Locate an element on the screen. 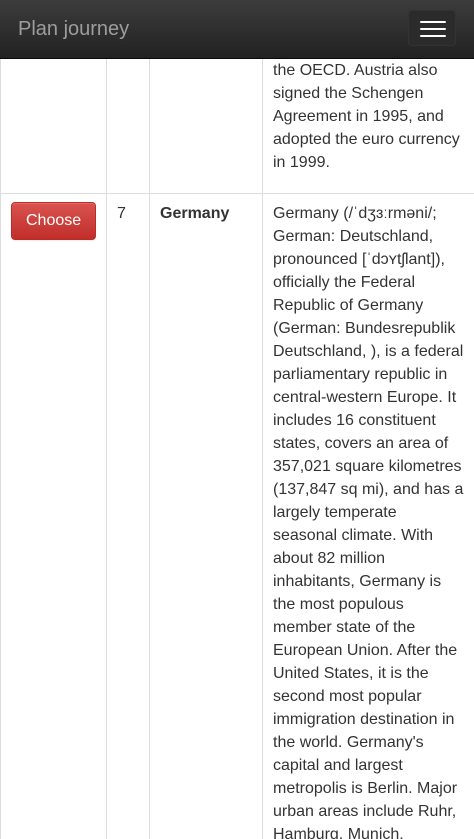 The image size is (474, 839). choose-button: Choose is located at coordinates (53, 221).